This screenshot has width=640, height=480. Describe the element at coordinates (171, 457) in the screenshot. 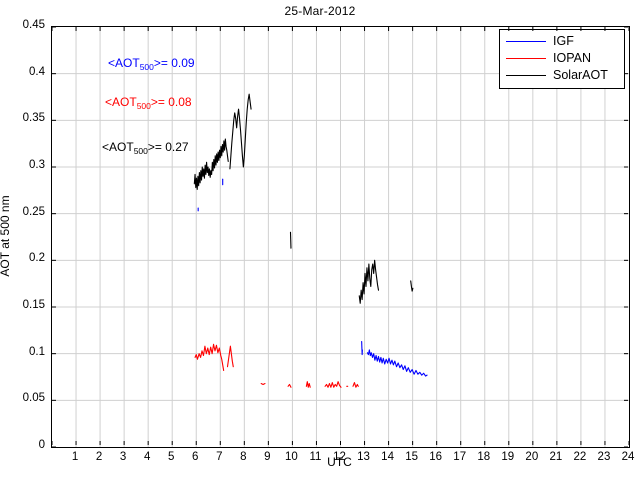

I see `x-tick-label: 5` at that location.